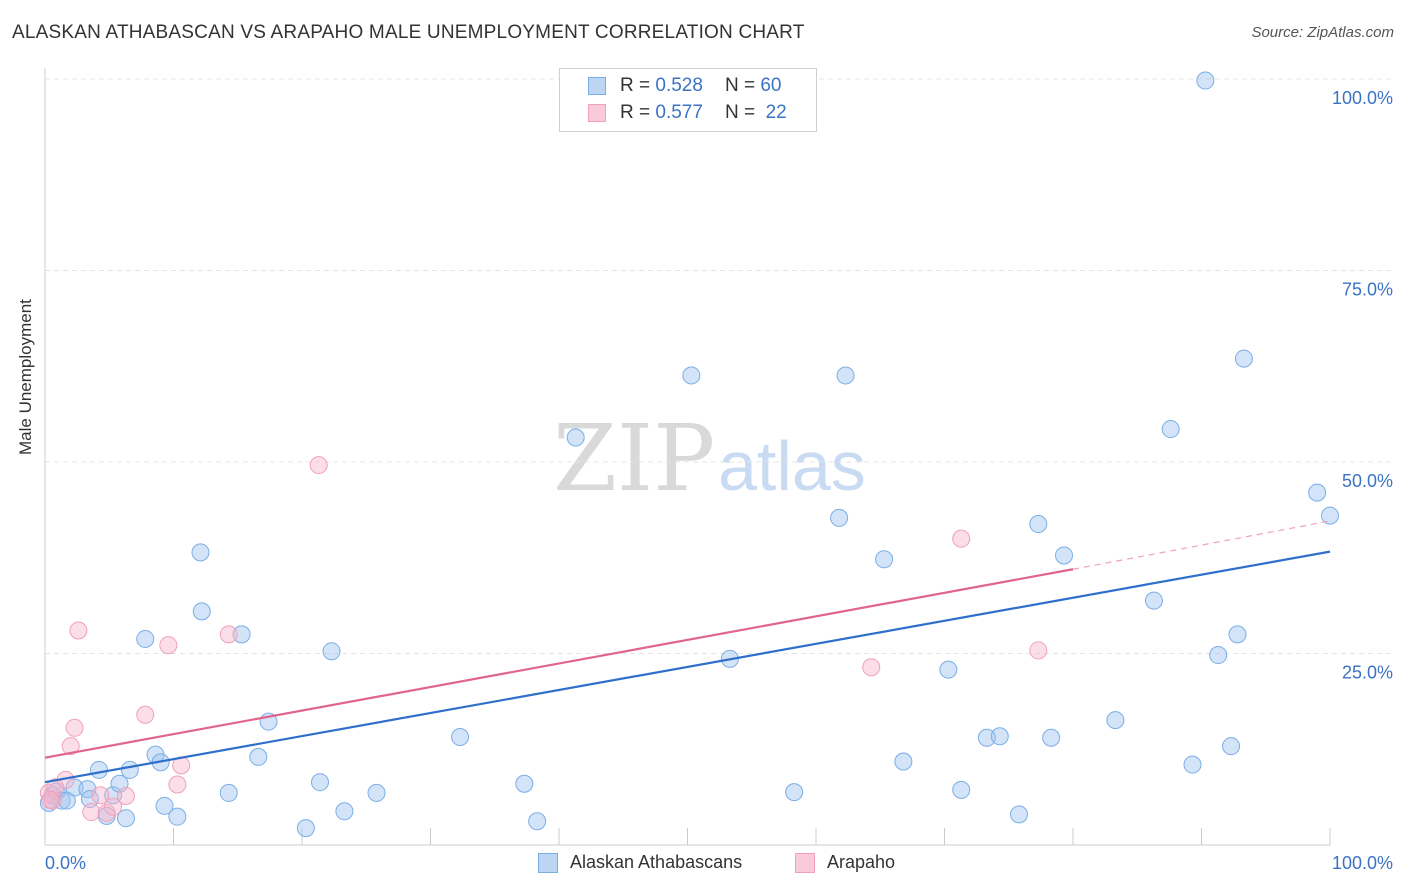 This screenshot has height=892, width=1406. What do you see at coordinates (679, 112) in the screenshot?
I see `legend-r-value: 0.577` at bounding box center [679, 112].